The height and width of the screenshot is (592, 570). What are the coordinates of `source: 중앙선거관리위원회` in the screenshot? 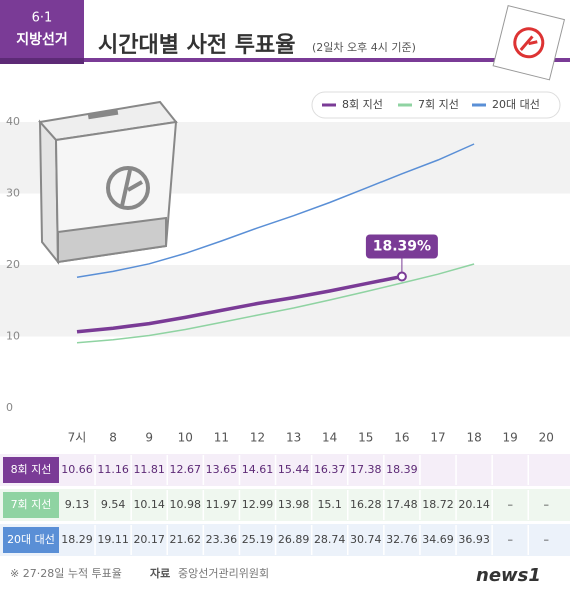 It's located at (223, 573).